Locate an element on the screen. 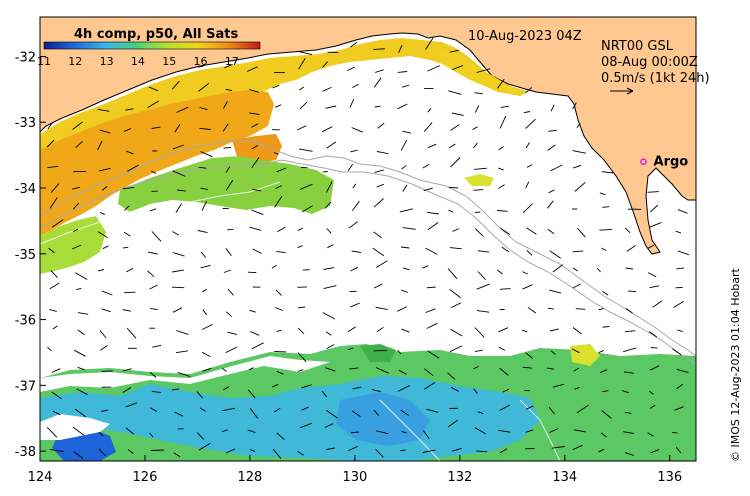  cloud-gap-lower is located at coordinates (75, 427).